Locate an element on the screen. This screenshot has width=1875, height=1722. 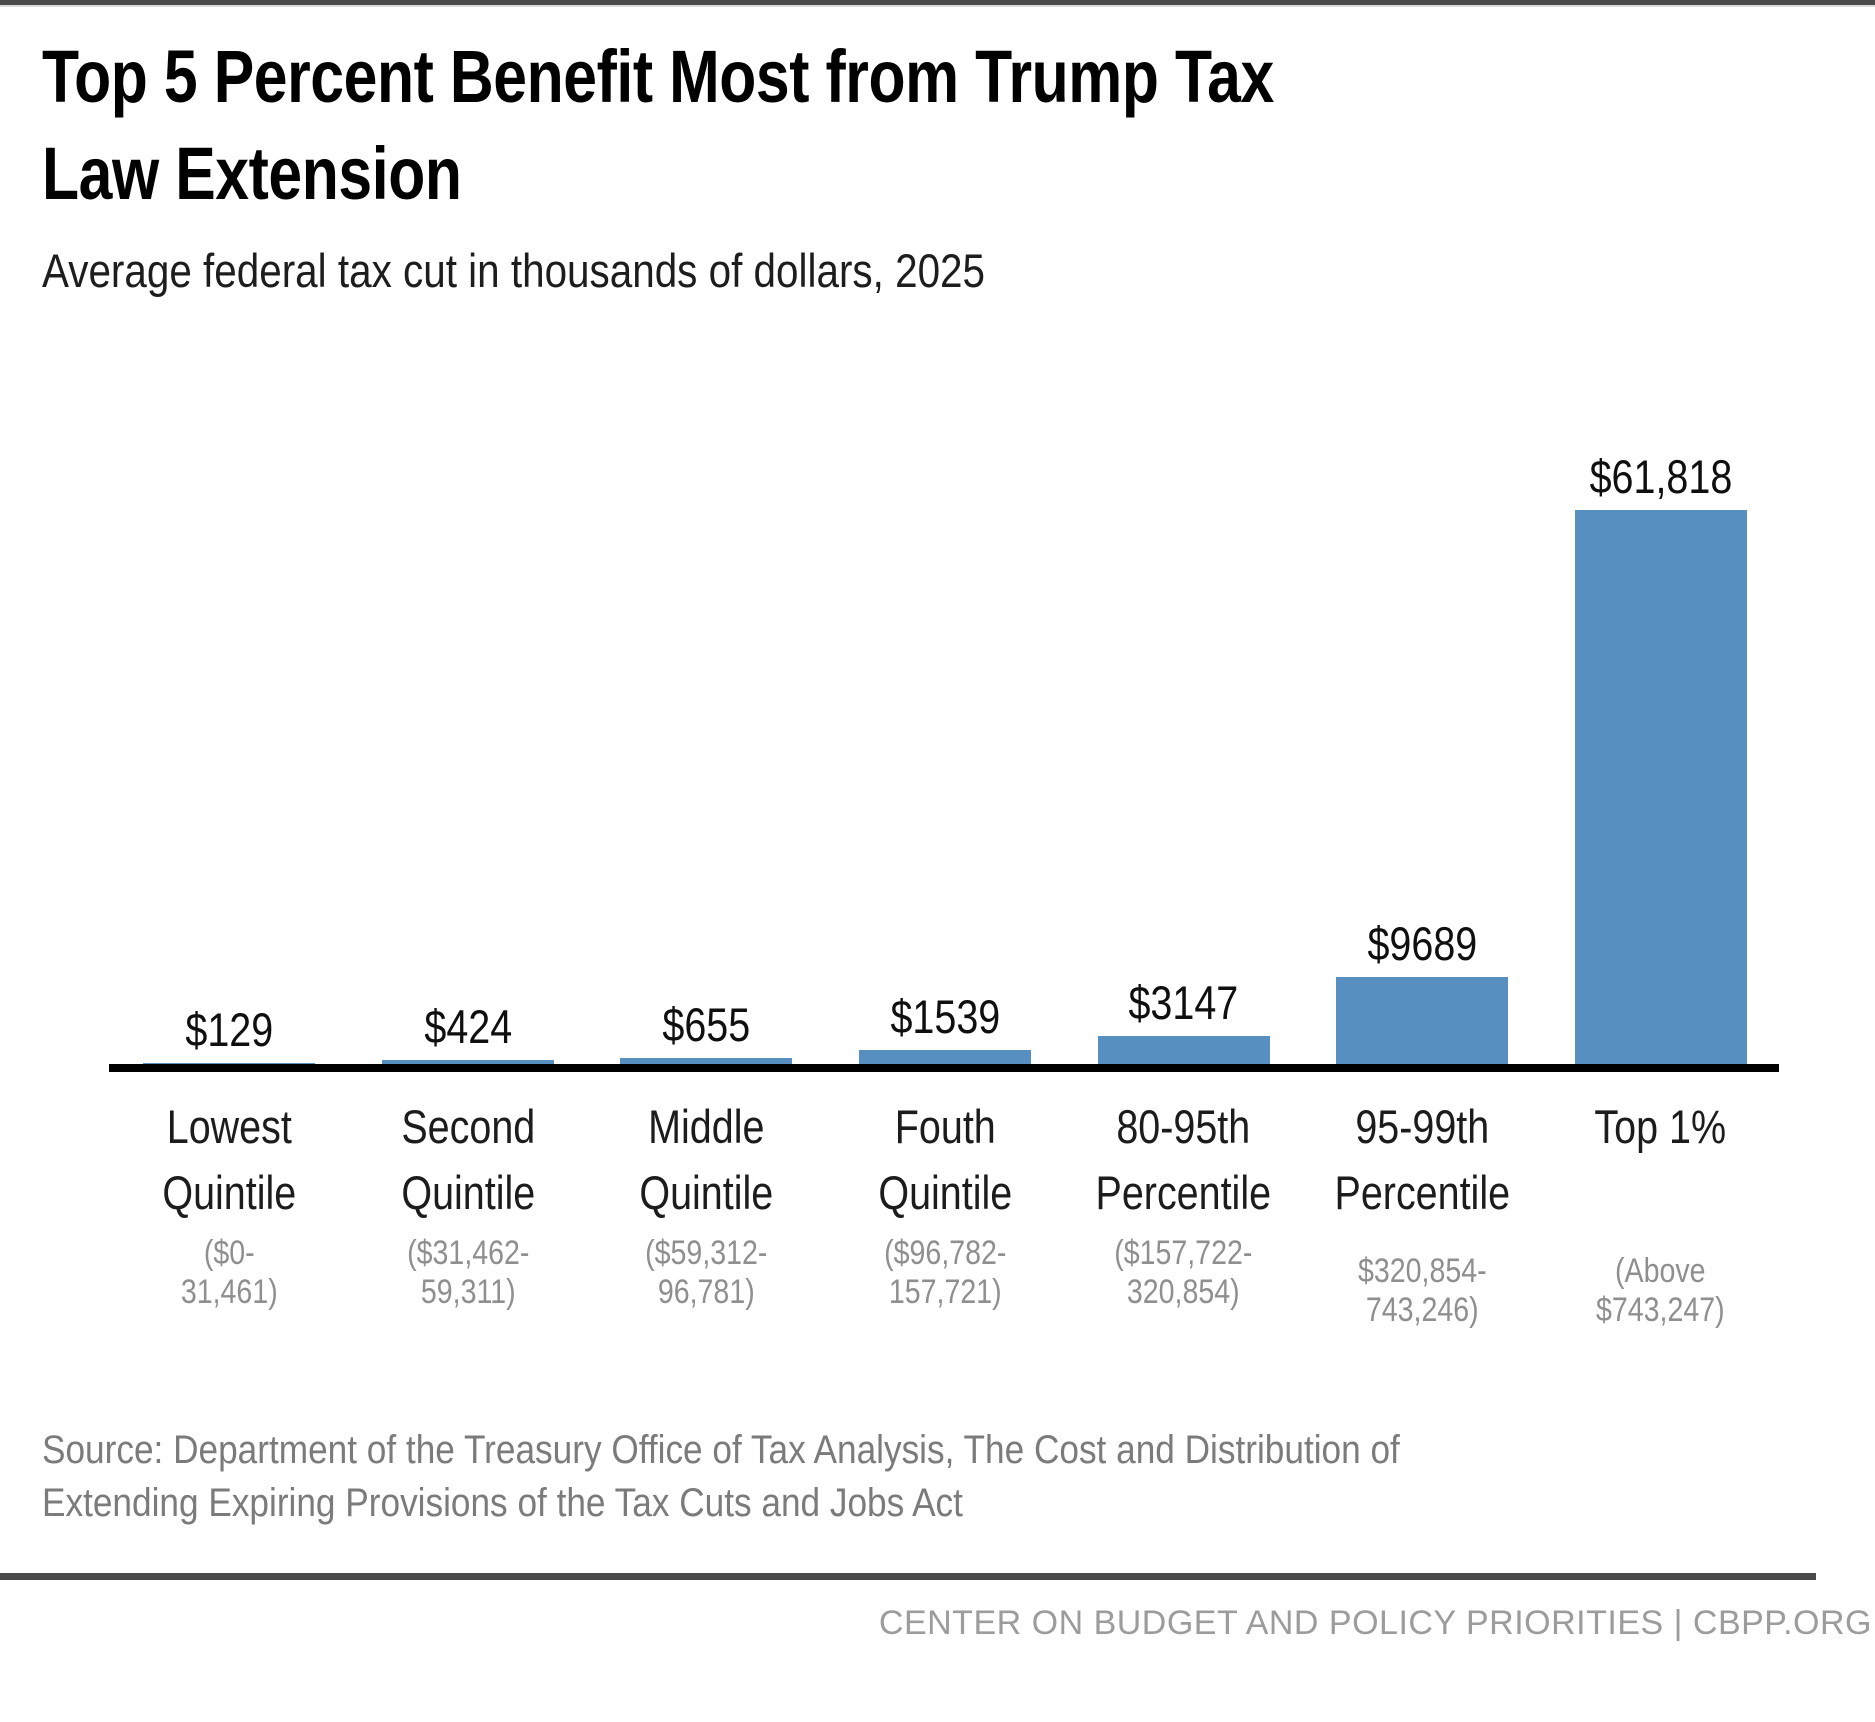
footer-divider is located at coordinates (908, 1576).